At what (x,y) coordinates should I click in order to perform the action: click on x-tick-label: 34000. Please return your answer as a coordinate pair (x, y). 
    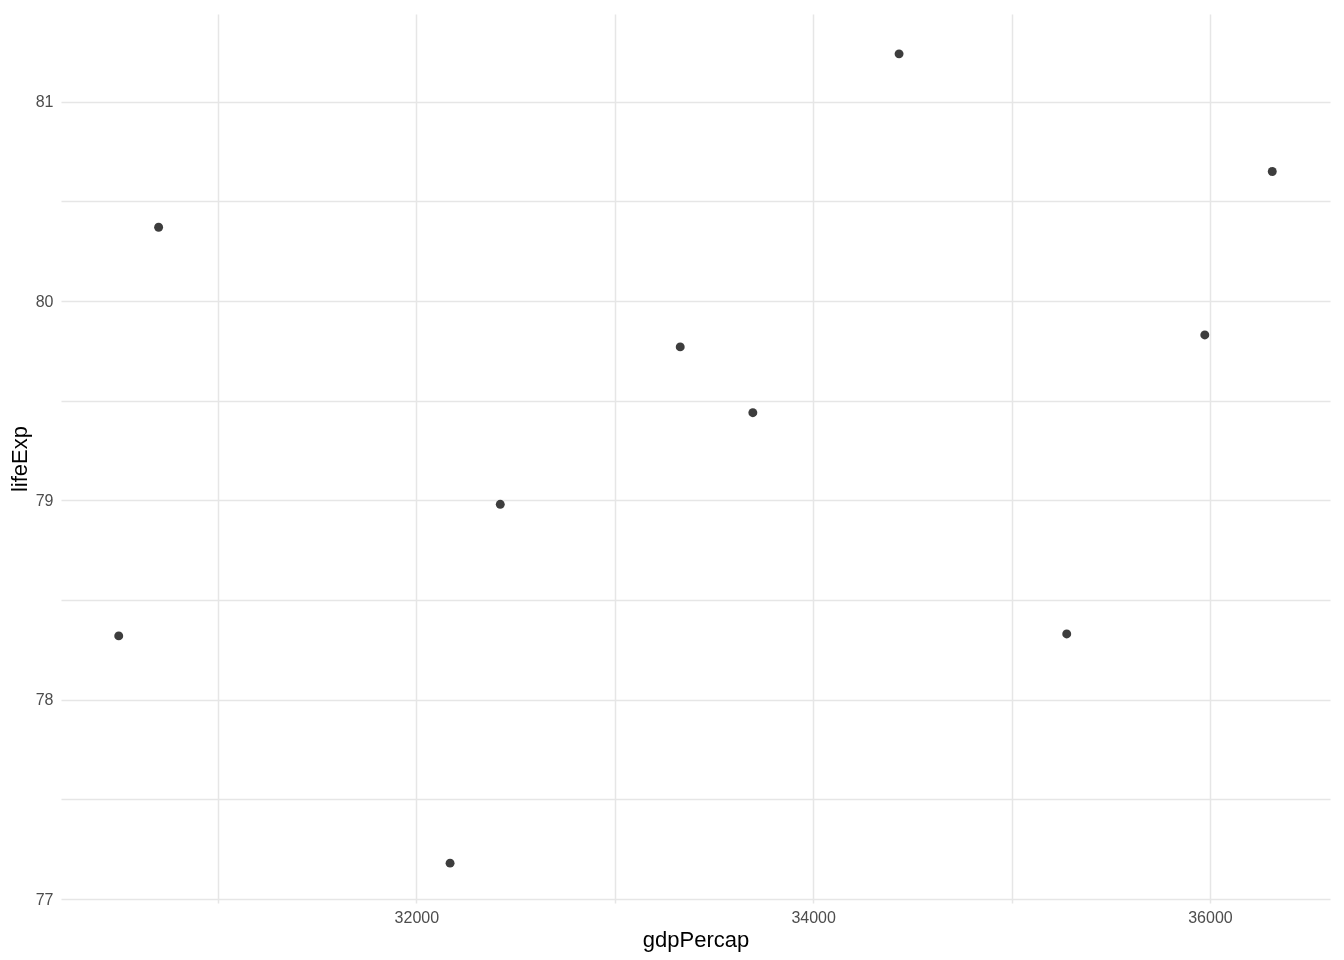
    Looking at the image, I should click on (813, 917).